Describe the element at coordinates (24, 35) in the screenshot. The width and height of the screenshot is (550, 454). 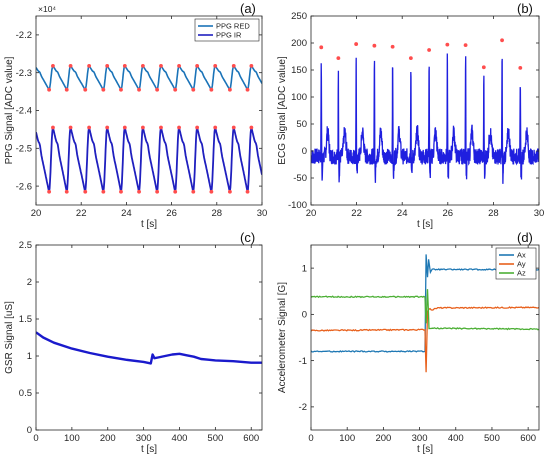
I see `y-tick-label: -2.2` at that location.